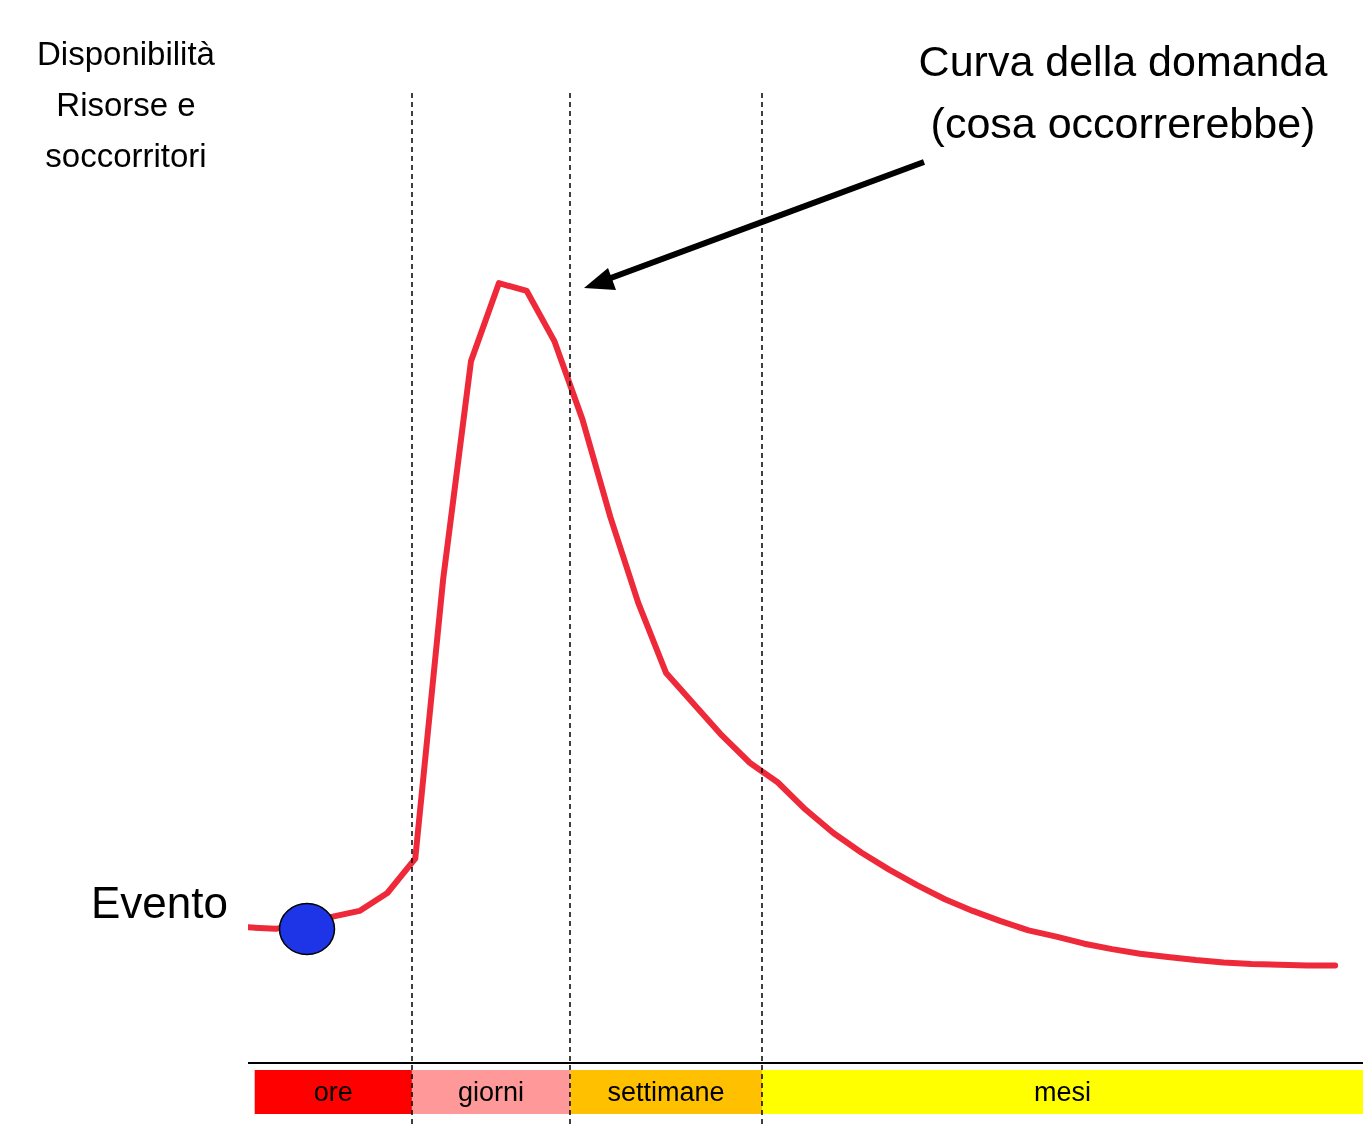 This screenshot has height=1135, width=1371. I want to click on text: ore, so click(333, 1092).